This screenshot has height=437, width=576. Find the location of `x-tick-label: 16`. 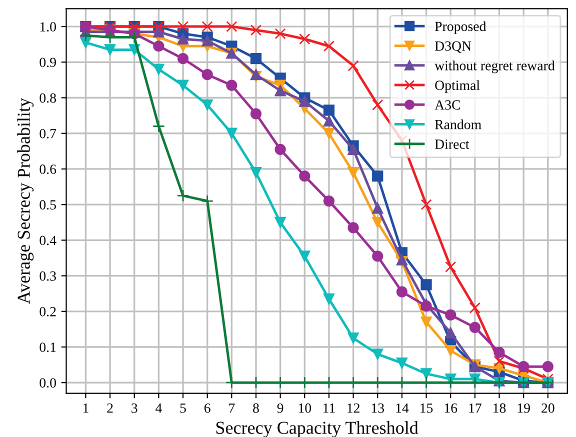

x-tick-label: 16 is located at coordinates (451, 408).